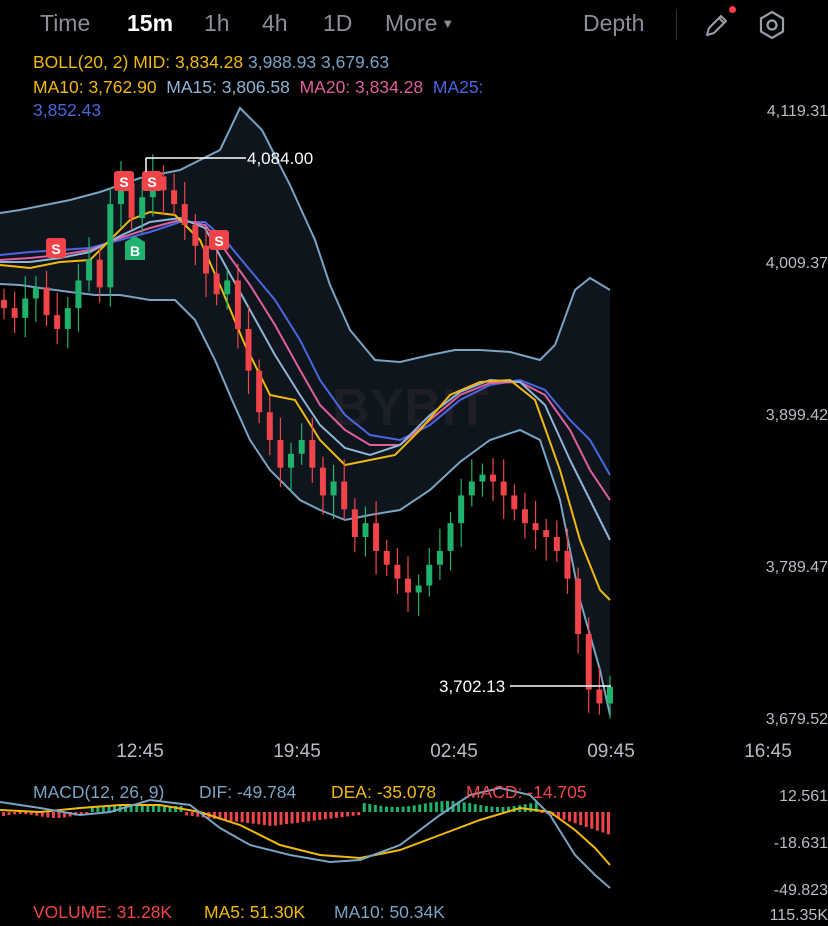  What do you see at coordinates (772, 25) in the screenshot?
I see `hexagon-settings-icon` at bounding box center [772, 25].